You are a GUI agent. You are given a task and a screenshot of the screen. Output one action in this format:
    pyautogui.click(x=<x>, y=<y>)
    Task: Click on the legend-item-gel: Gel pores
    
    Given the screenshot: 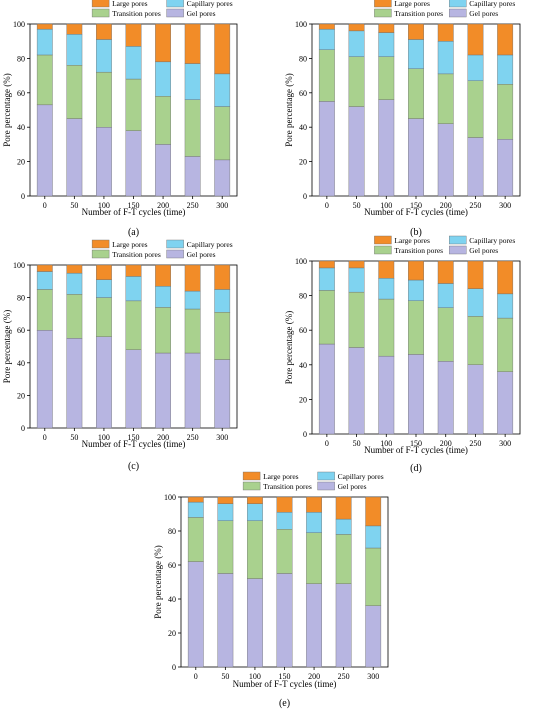 What is the action you would take?
    pyautogui.click(x=191, y=254)
    